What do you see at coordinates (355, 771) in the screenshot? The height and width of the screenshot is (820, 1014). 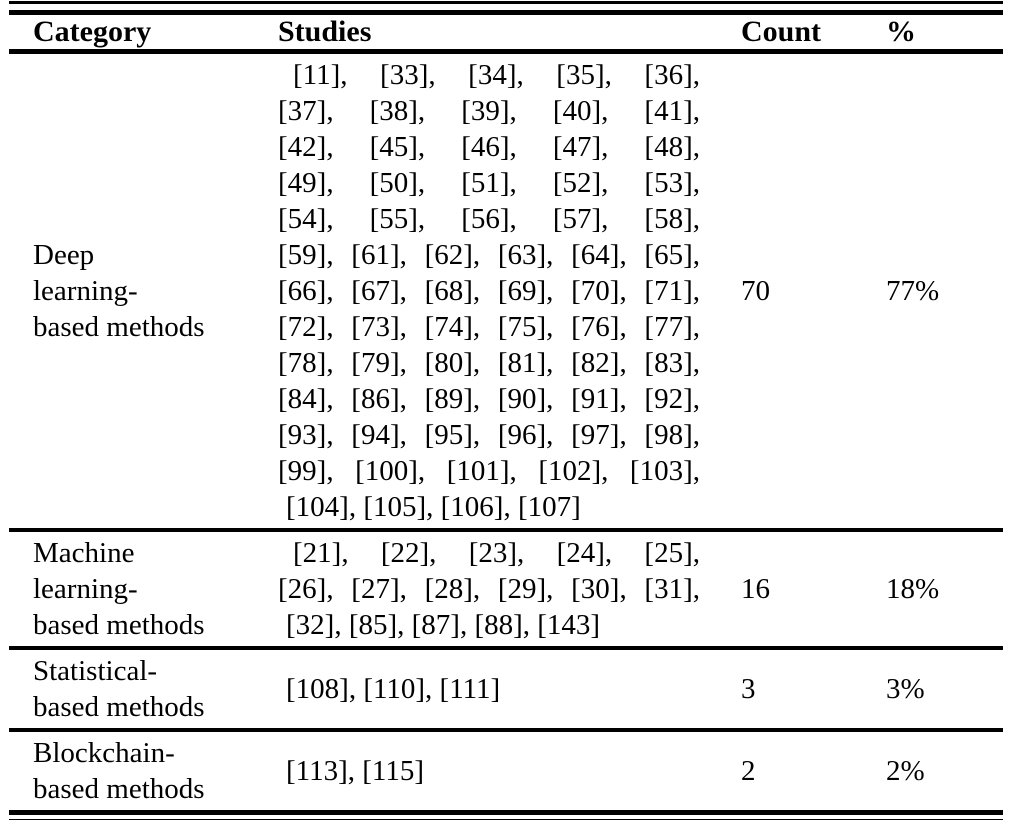 I see `studies-citations-last-line: [113], [115]` at bounding box center [355, 771].